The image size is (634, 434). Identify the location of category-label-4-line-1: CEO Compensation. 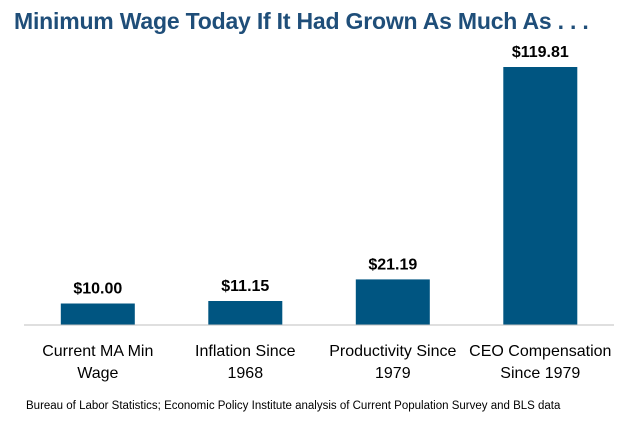
(540, 351).